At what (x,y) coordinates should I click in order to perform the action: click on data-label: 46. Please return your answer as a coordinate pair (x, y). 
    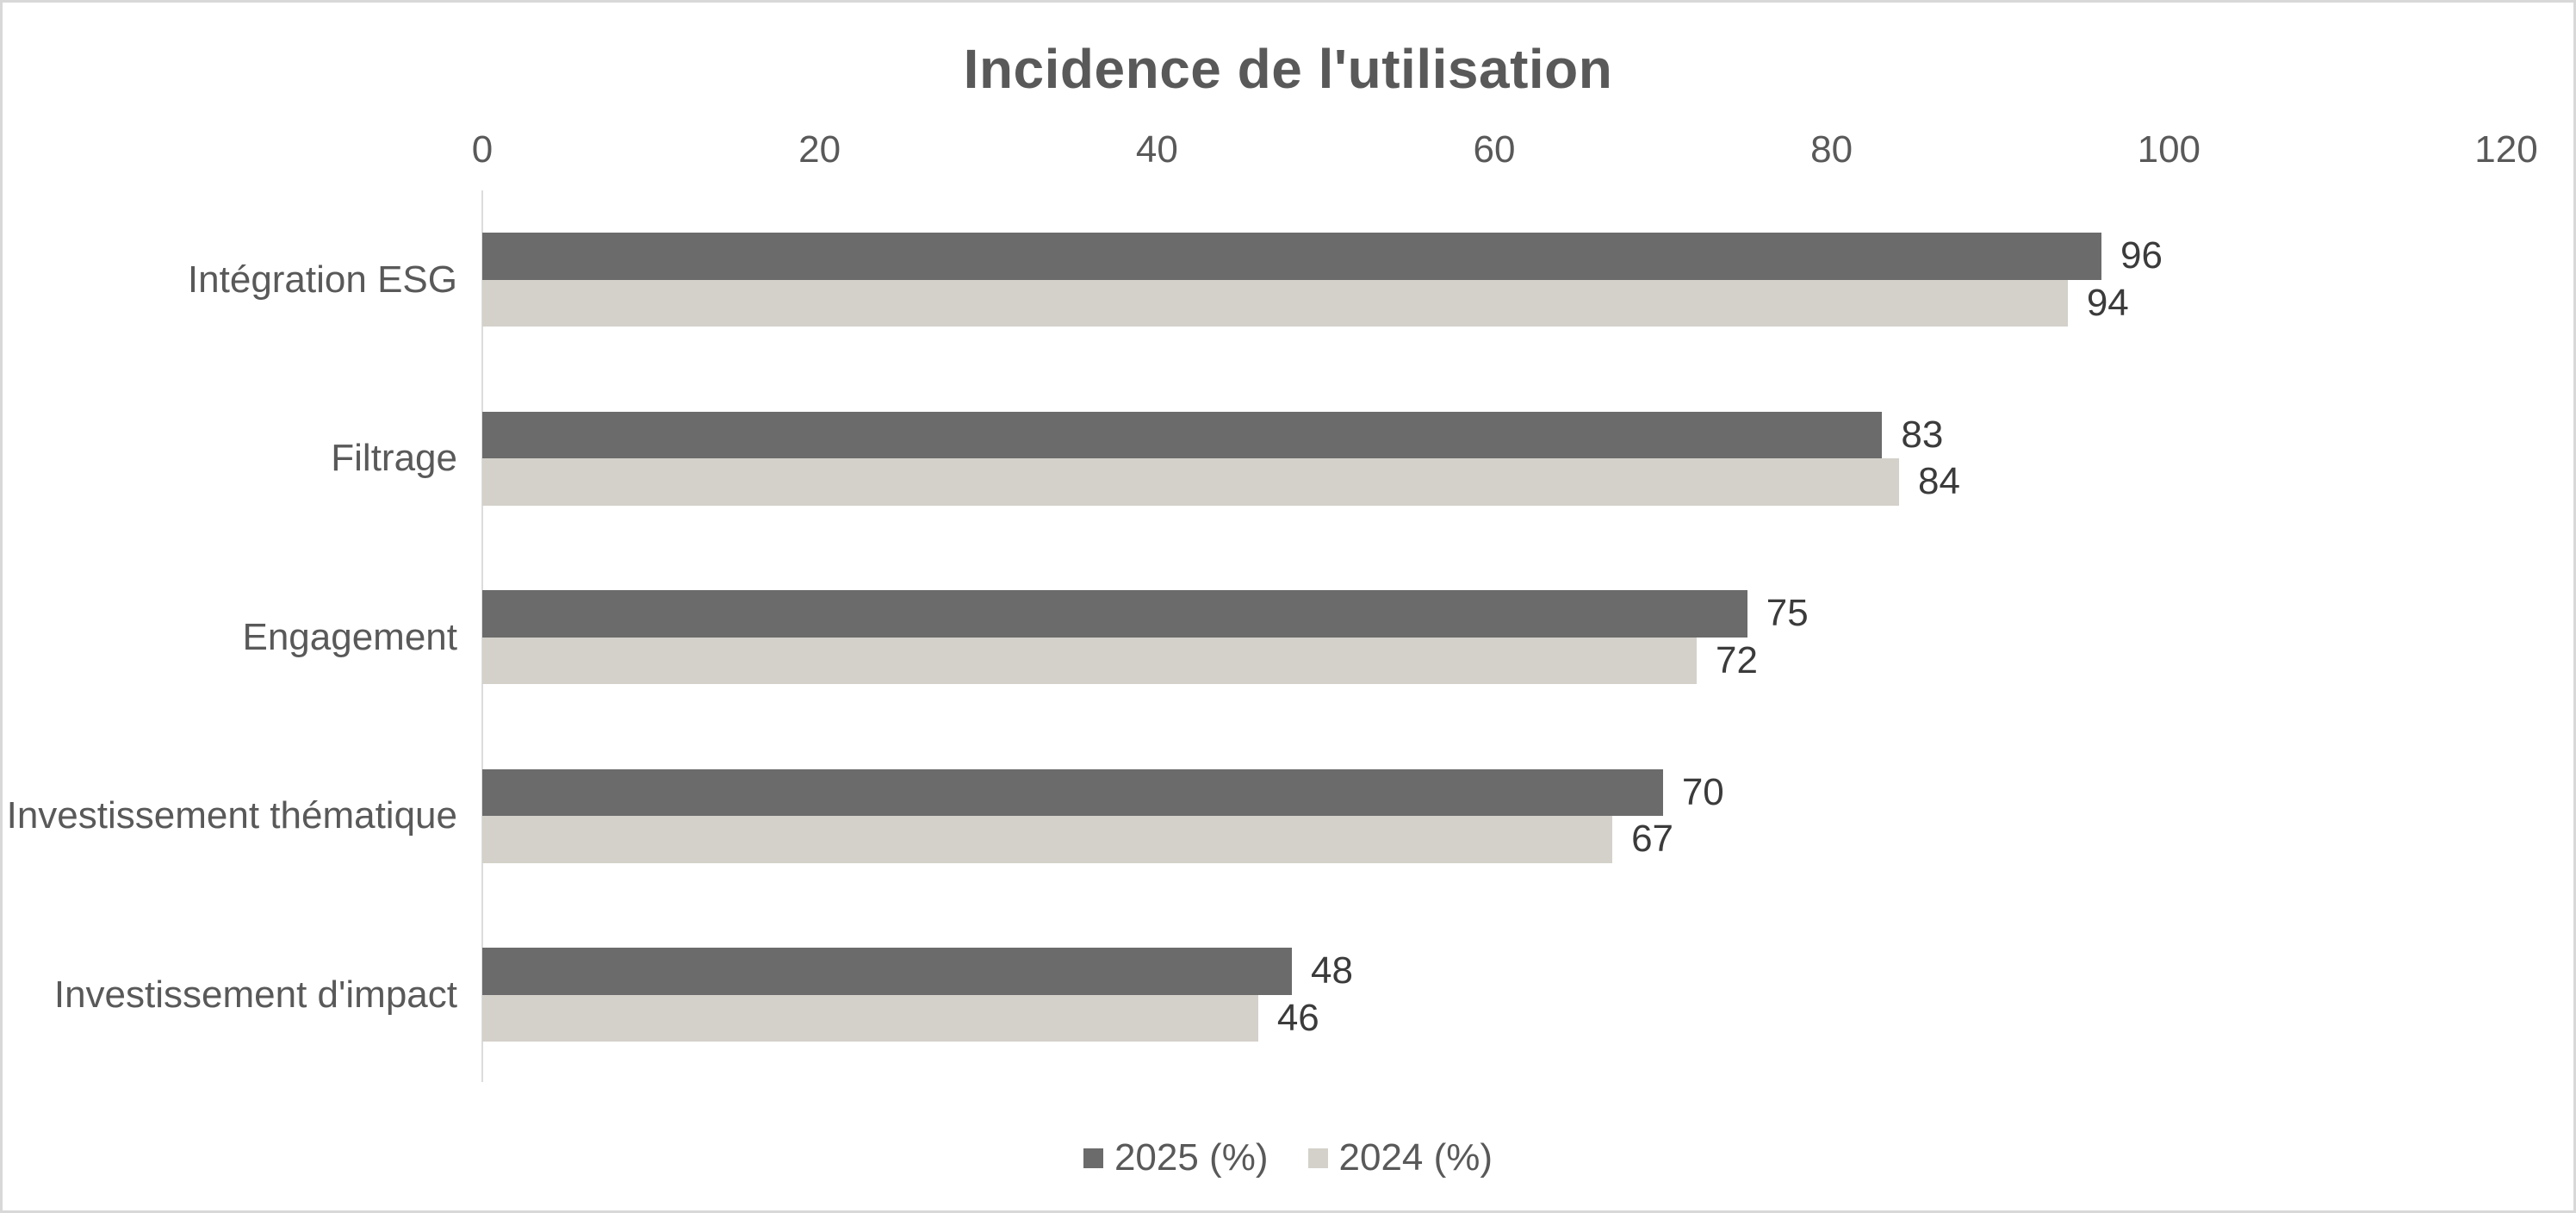
    Looking at the image, I should click on (1297, 1017).